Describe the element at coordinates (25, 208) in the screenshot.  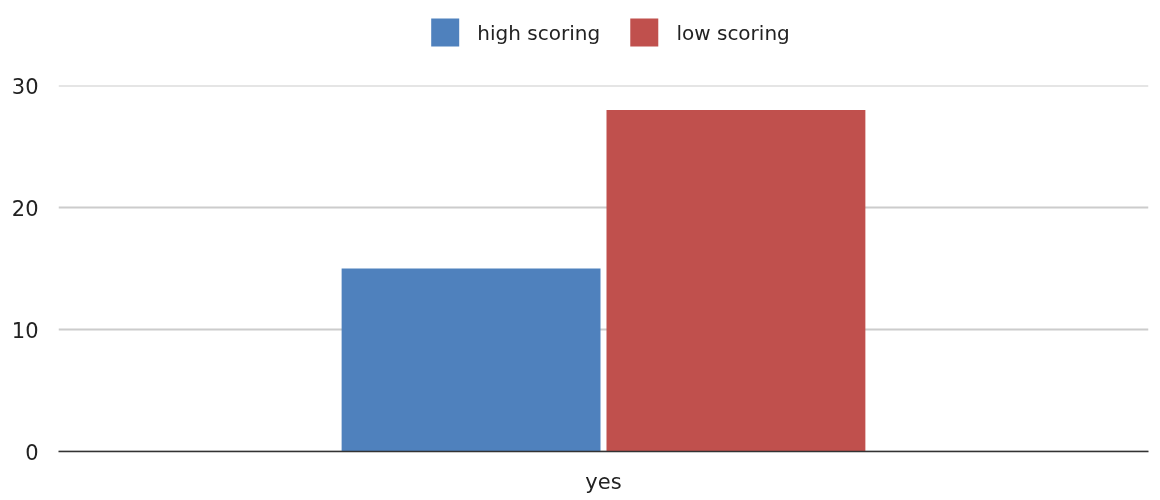
I see `y-tick-label: 20` at that location.